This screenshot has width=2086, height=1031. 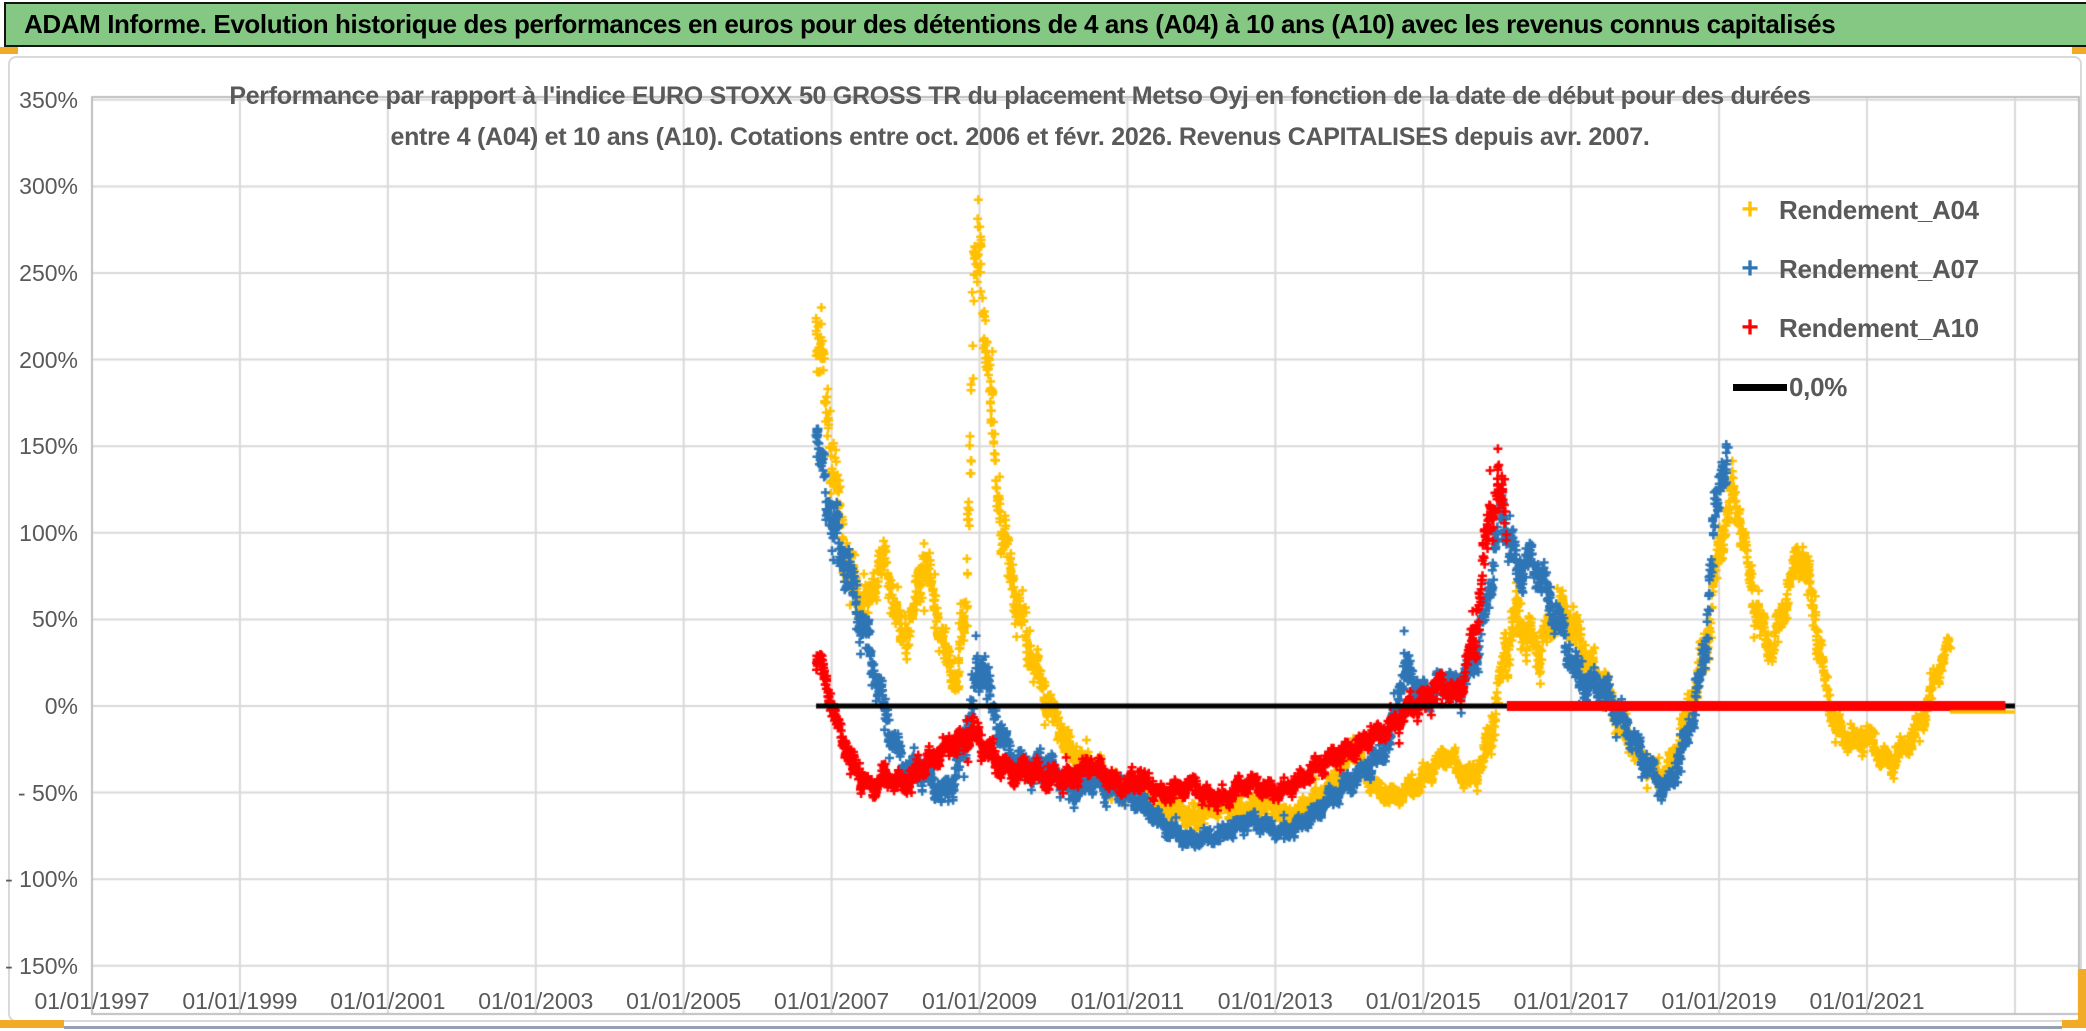 I want to click on x-axis-label: 01/01/2015, so click(x=1423, y=1001).